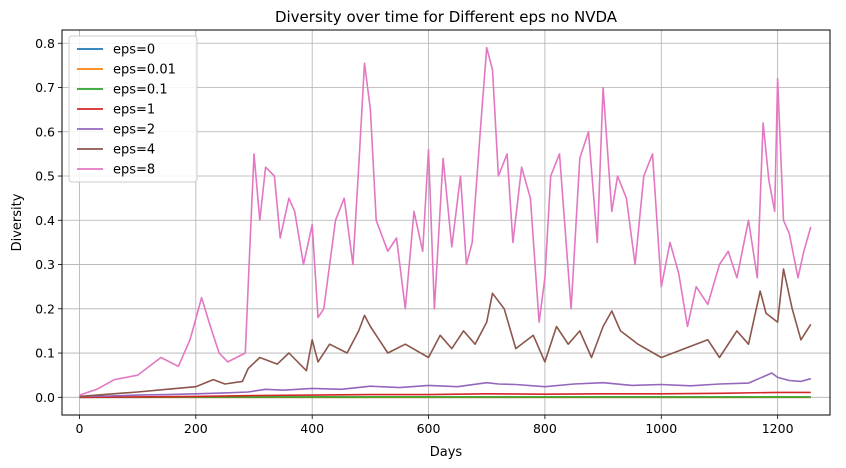 The width and height of the screenshot is (846, 468). I want to click on x-tick-label: 1200, so click(778, 428).